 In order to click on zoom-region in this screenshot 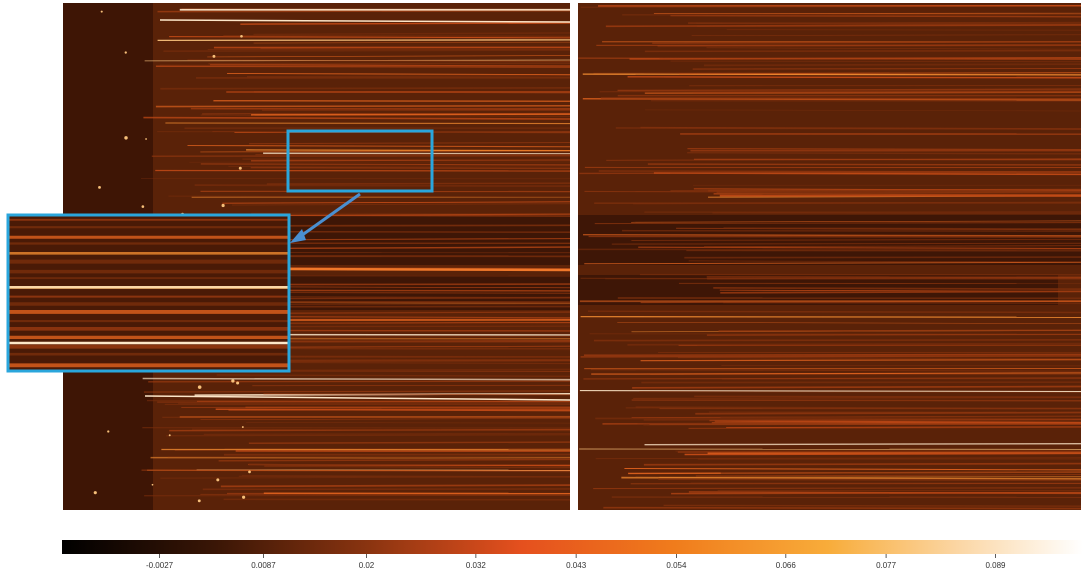, I will do `click(360, 161)`.